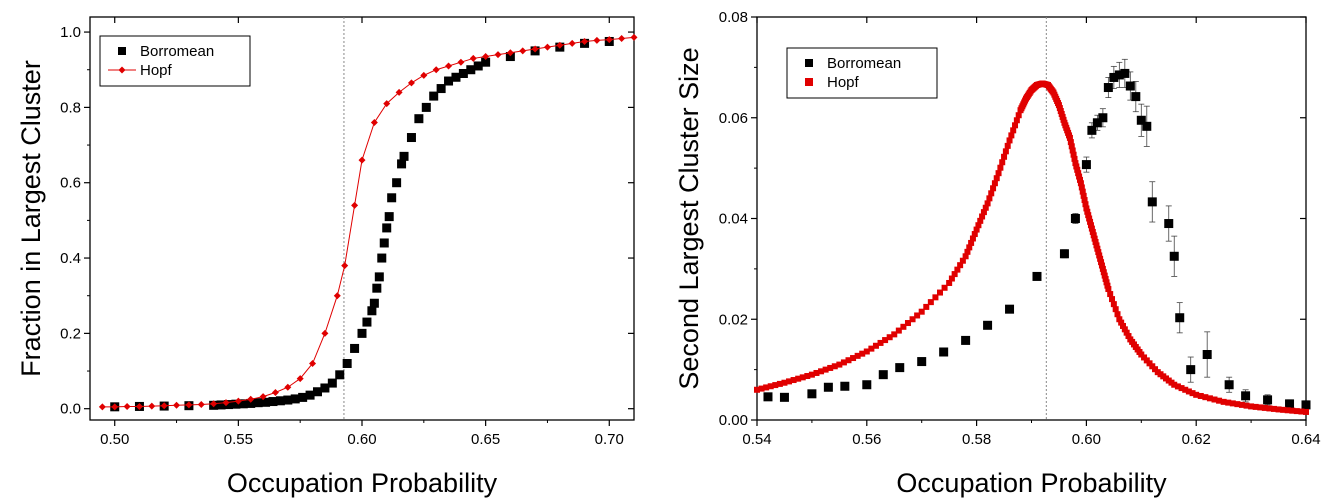 This screenshot has height=498, width=1338. I want to click on x-tick-label: 0.58, so click(976, 439).